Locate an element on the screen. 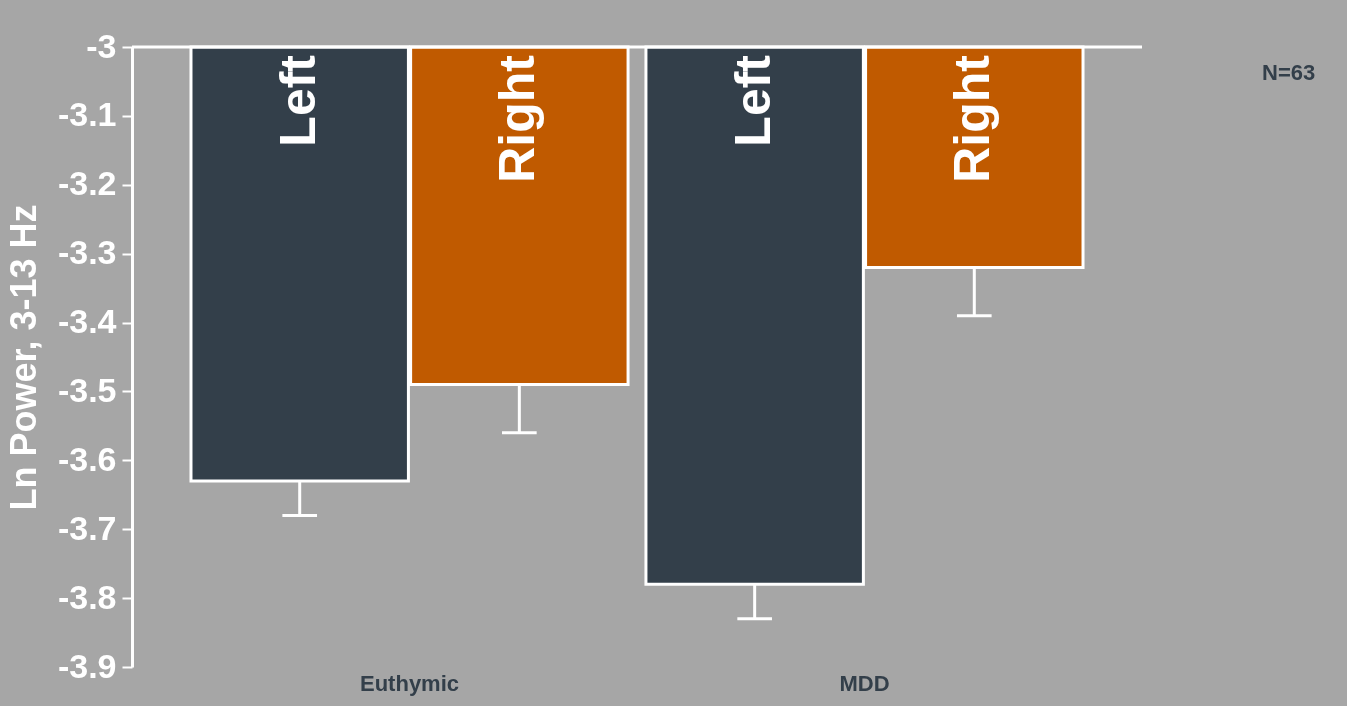  x-tick-label: MDD is located at coordinates (864, 683).